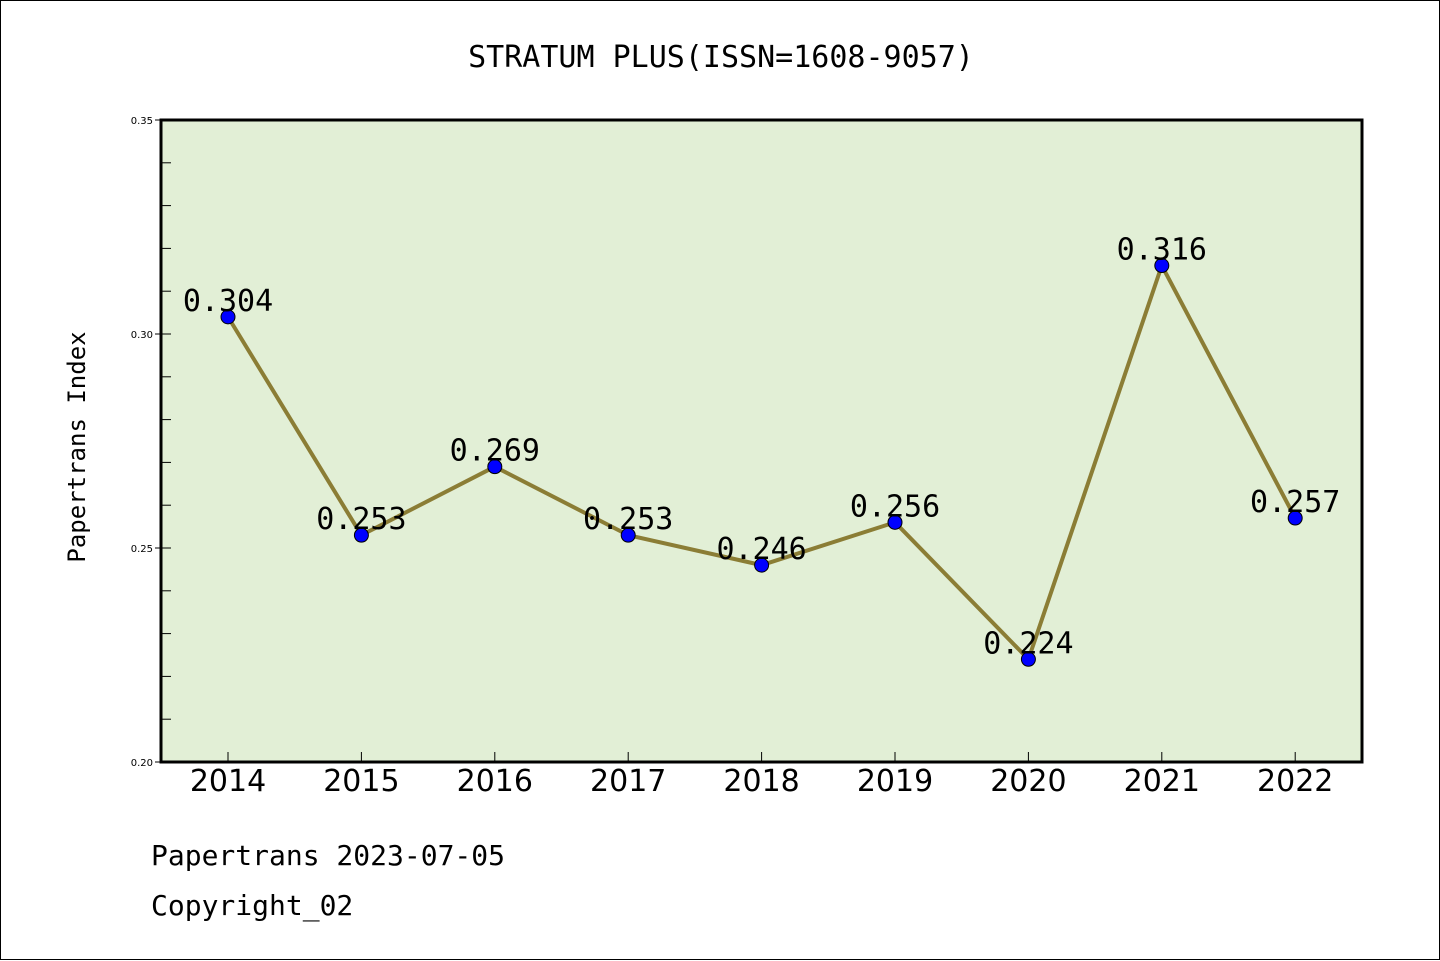 The height and width of the screenshot is (961, 1440). I want to click on x-tick-label: 2021, so click(1162, 781).